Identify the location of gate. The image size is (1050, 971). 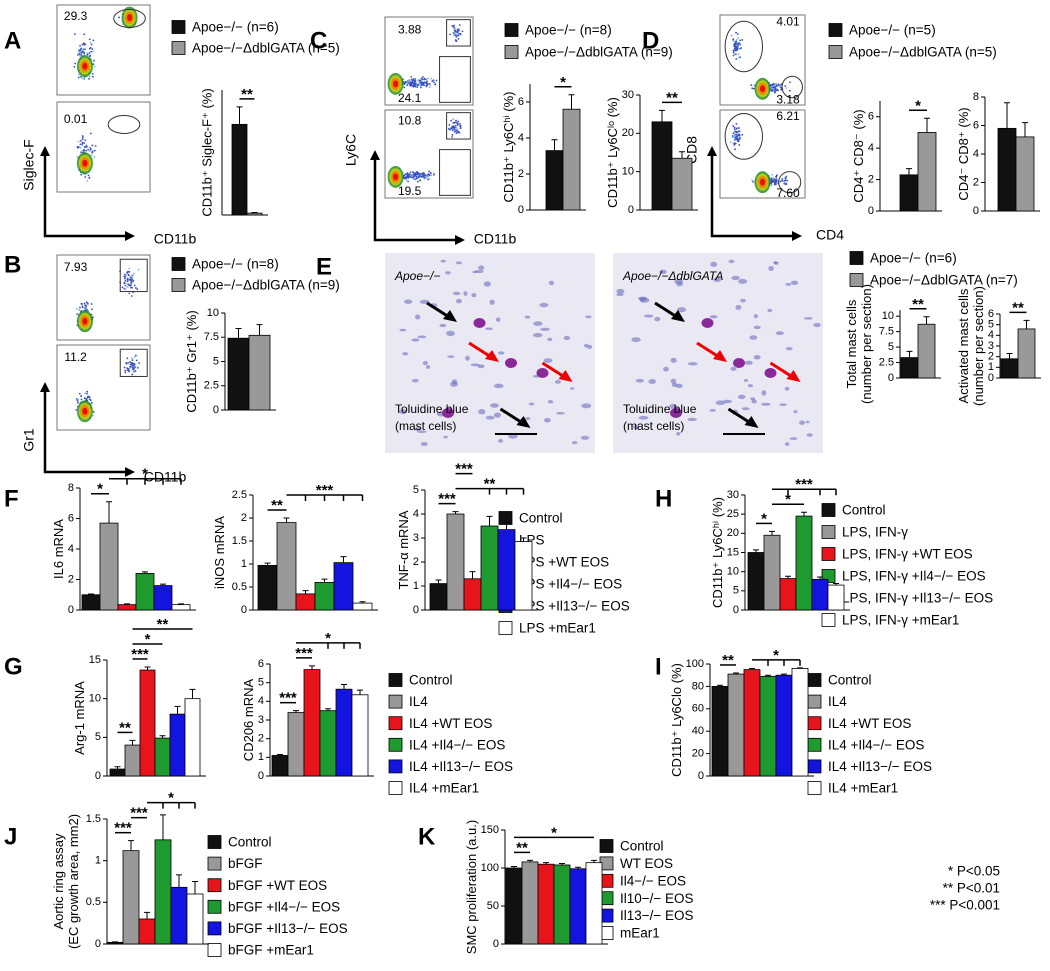
(455, 79).